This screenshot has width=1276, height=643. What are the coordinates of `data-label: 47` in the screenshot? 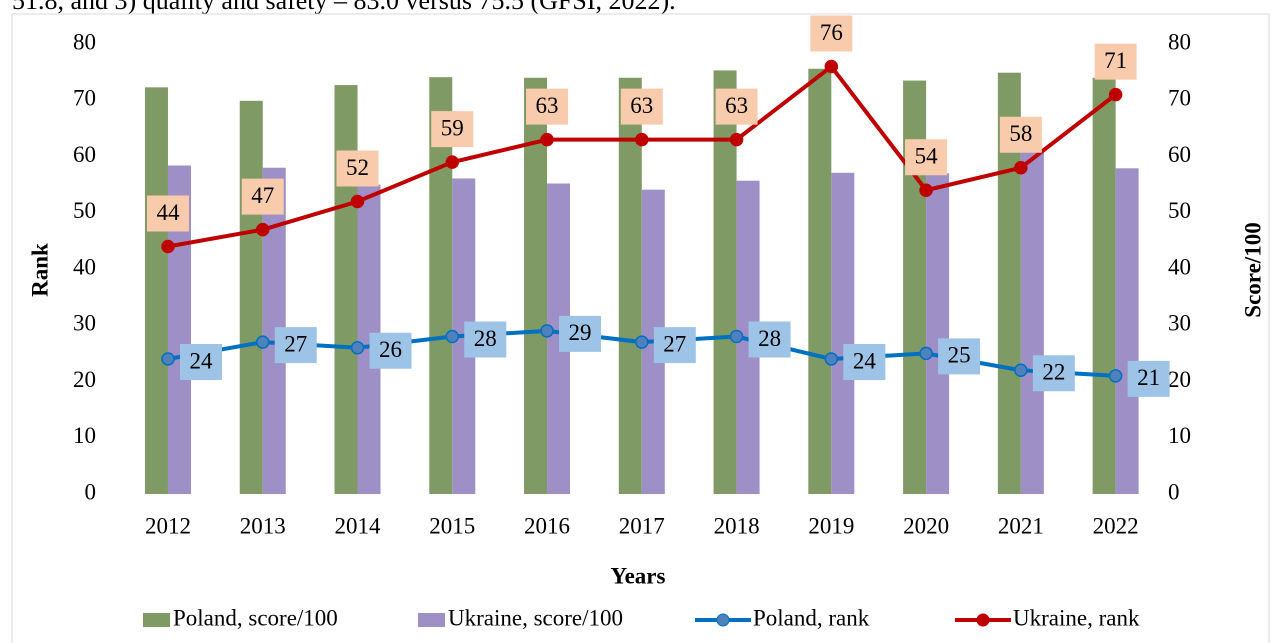 It's located at (262, 195).